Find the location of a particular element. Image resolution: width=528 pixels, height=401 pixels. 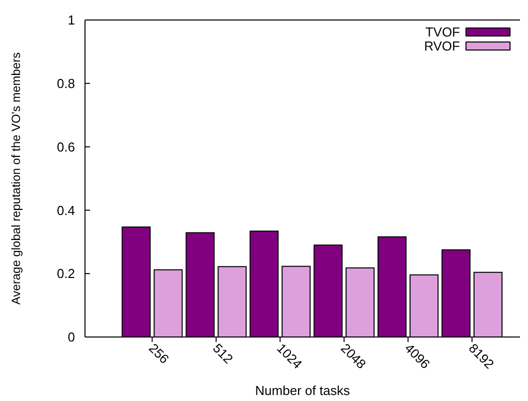

legend-label: TVOF is located at coordinates (442, 32).